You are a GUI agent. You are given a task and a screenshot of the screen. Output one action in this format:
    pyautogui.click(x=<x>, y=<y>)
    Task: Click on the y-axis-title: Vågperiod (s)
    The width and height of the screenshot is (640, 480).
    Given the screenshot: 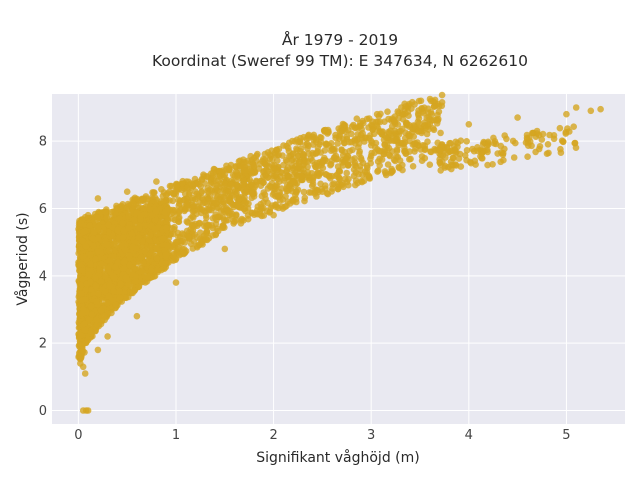 What is the action you would take?
    pyautogui.click(x=22, y=258)
    